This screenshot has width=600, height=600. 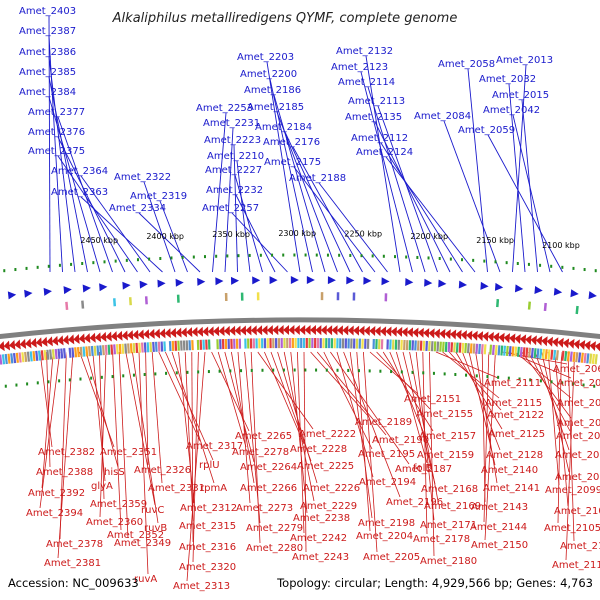 What do you see at coordinates (264, 508) in the screenshot?
I see `minus-gene-label: Amet_2273` at bounding box center [264, 508].